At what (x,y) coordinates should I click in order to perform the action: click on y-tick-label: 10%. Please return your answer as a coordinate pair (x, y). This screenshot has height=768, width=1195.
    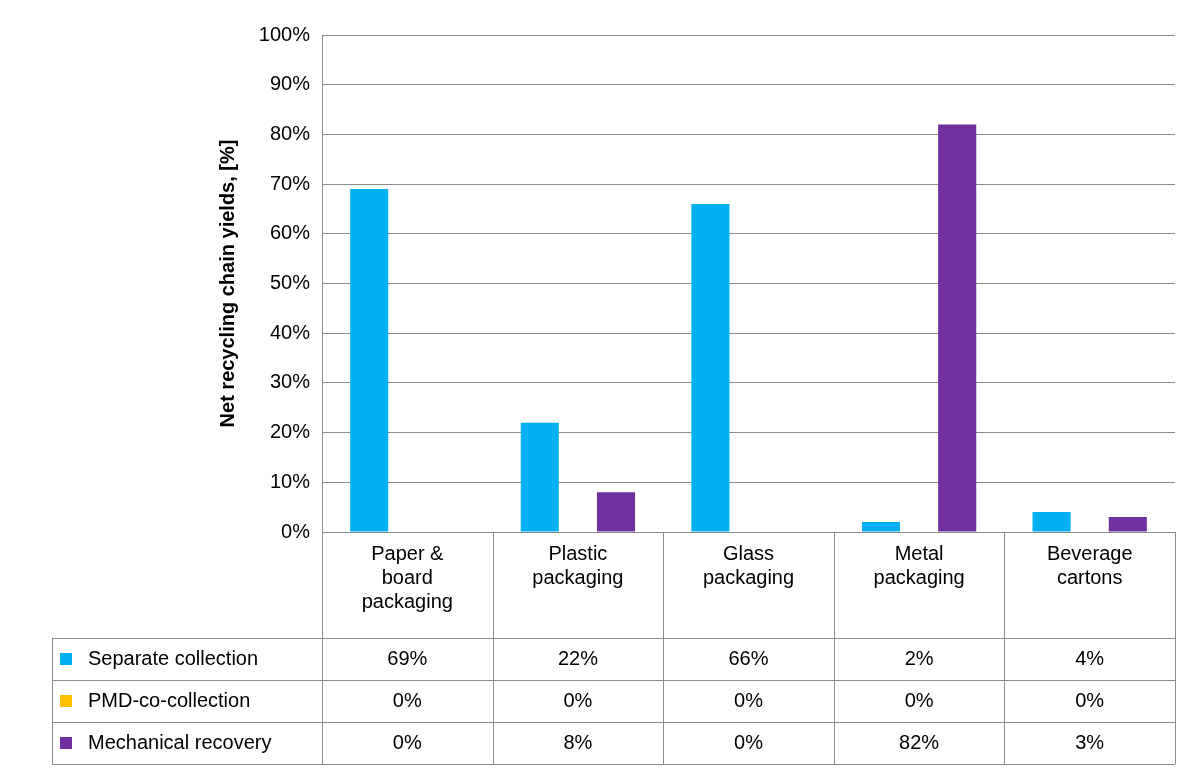
    Looking at the image, I should click on (290, 480).